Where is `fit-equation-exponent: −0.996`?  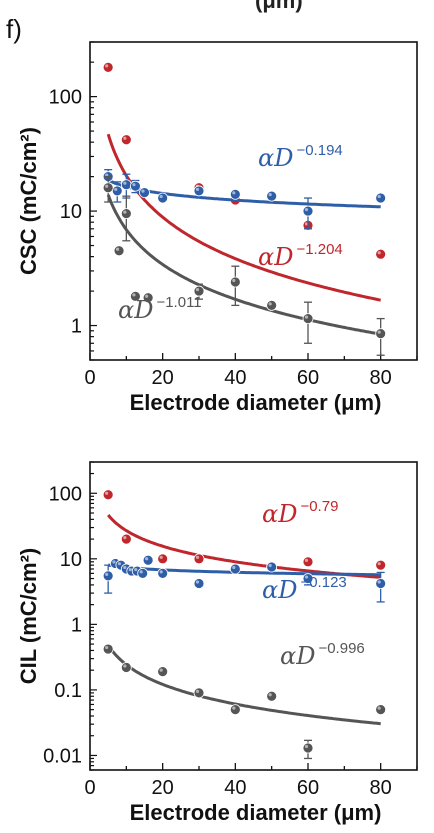 fit-equation-exponent: −0.996 is located at coordinates (341, 648).